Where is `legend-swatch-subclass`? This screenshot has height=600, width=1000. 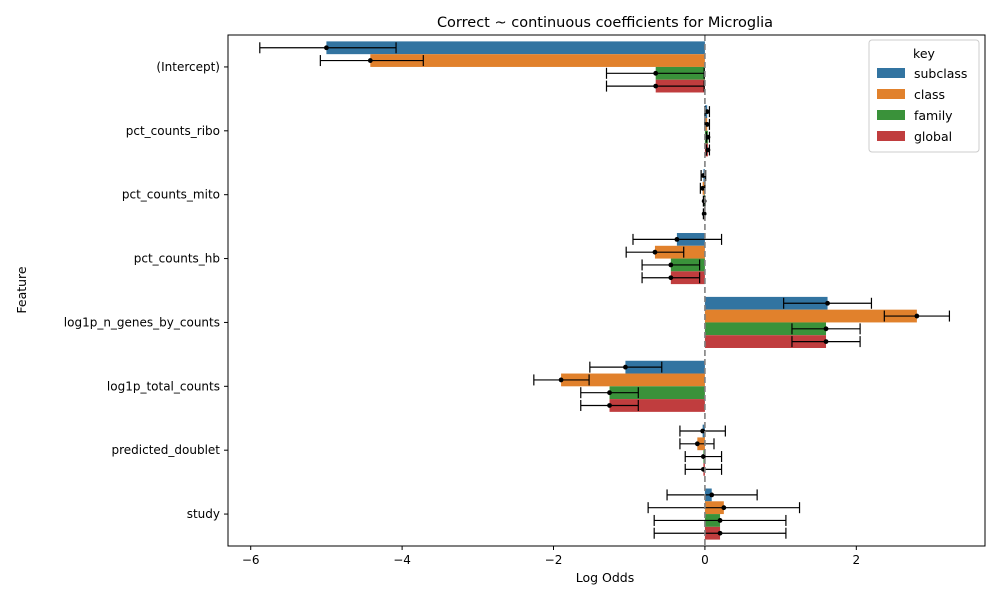 legend-swatch-subclass is located at coordinates (891, 73).